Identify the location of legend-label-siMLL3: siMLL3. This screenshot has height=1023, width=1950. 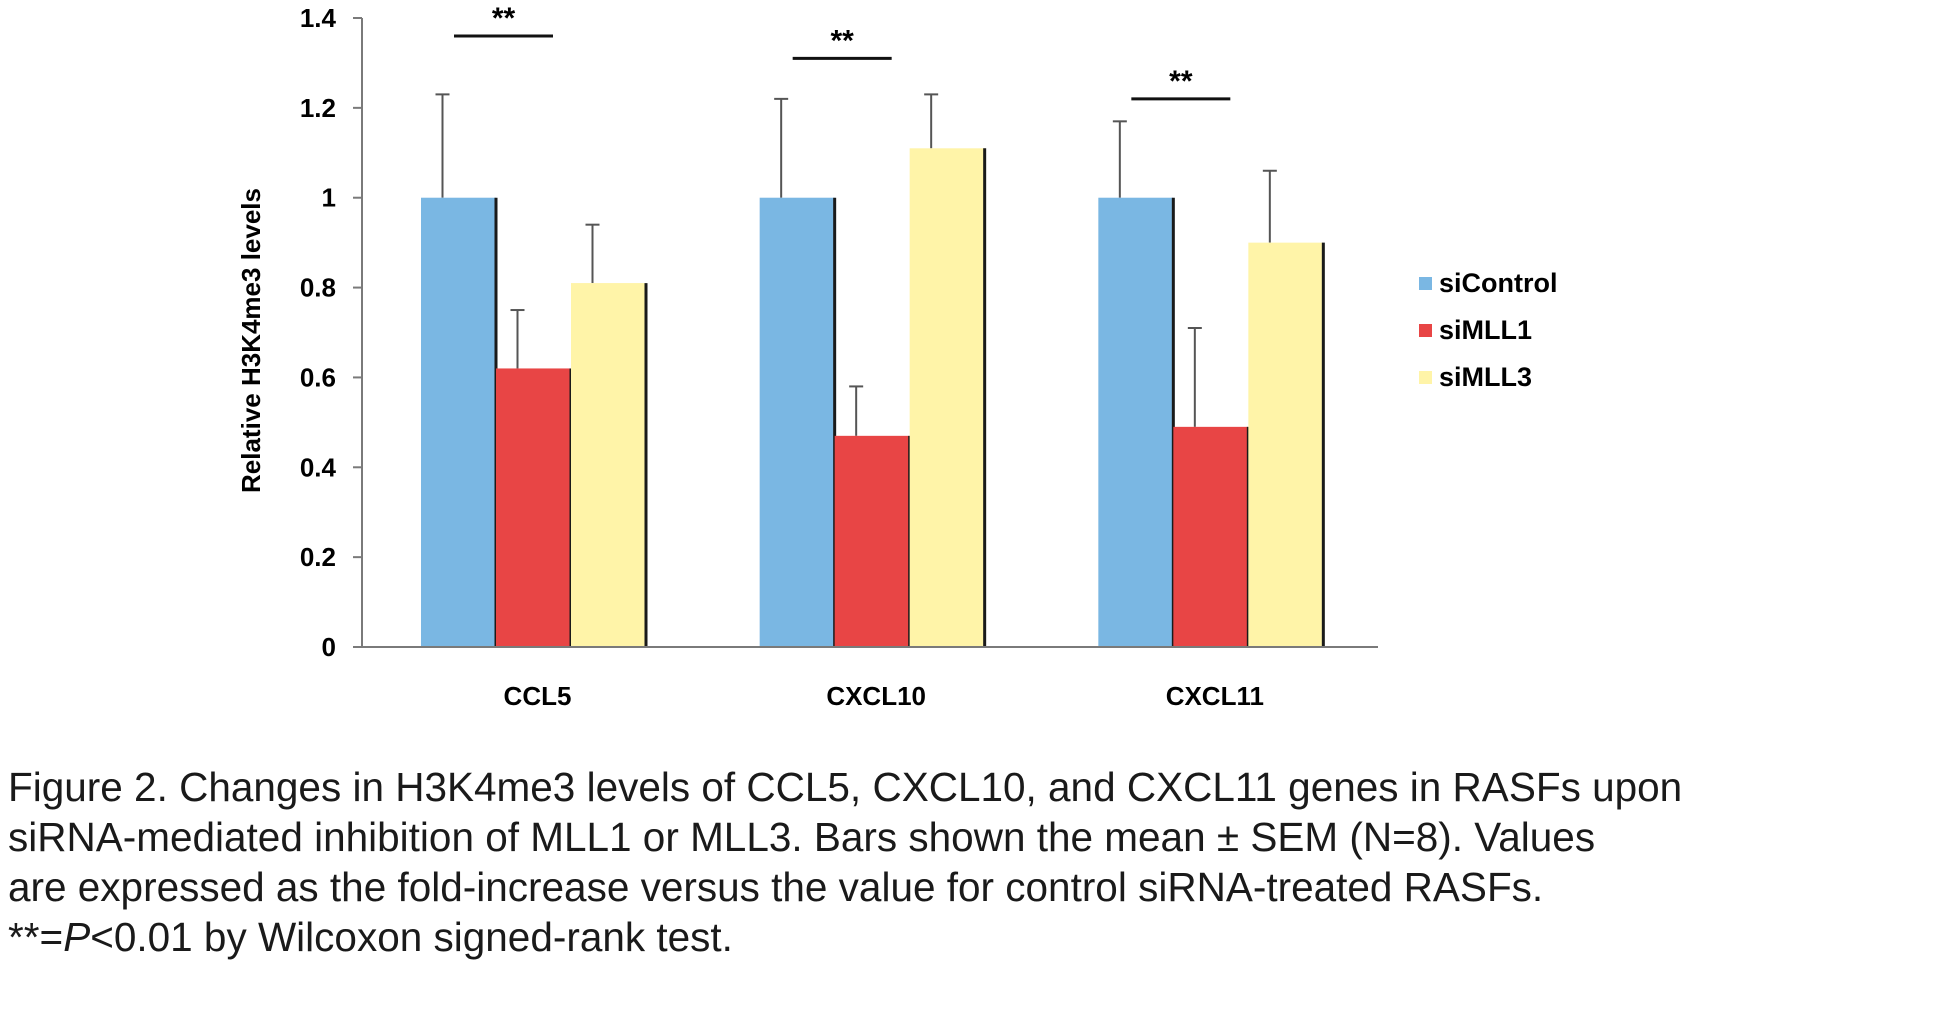
(1485, 377).